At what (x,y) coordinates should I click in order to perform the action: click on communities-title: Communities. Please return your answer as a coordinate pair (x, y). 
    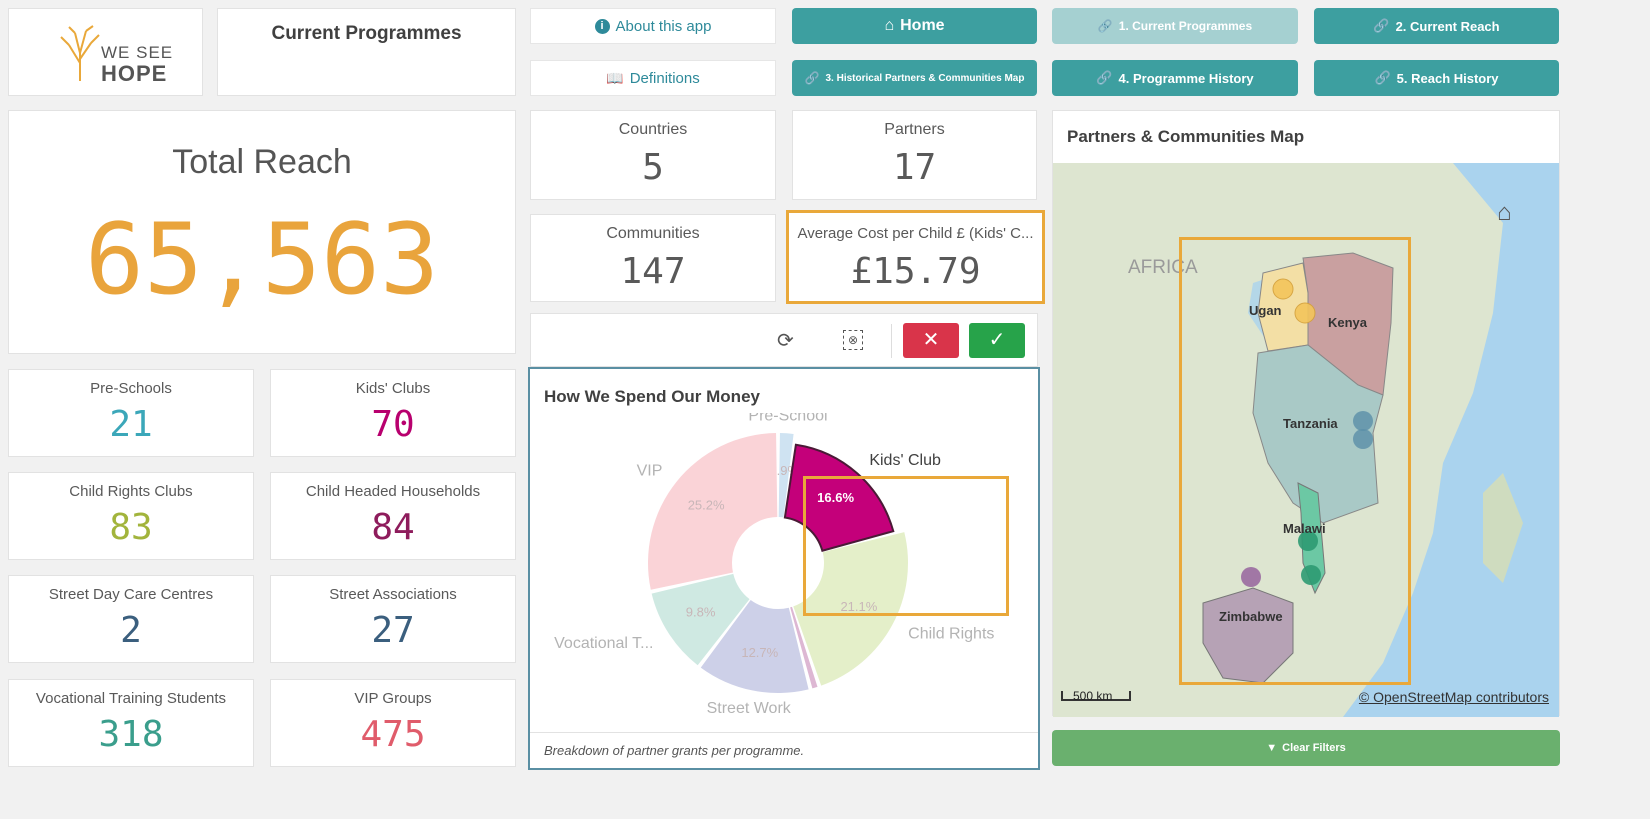
    Looking at the image, I should click on (653, 233).